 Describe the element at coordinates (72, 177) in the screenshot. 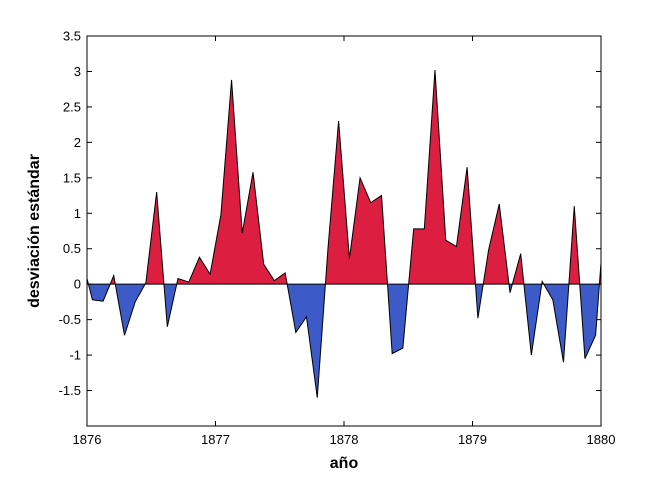

I see `y-tick-label: 1.5` at that location.